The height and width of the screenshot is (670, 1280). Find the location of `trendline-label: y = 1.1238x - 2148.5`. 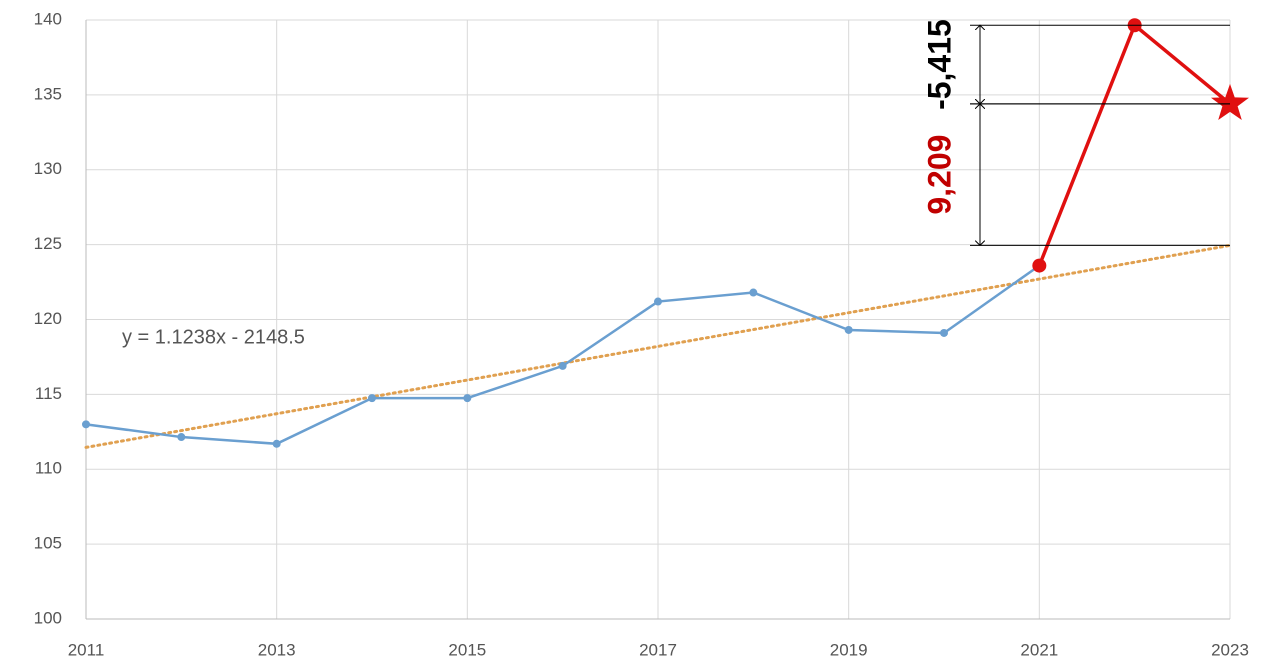

trendline-label: y = 1.1238x - 2148.5 is located at coordinates (213, 337).